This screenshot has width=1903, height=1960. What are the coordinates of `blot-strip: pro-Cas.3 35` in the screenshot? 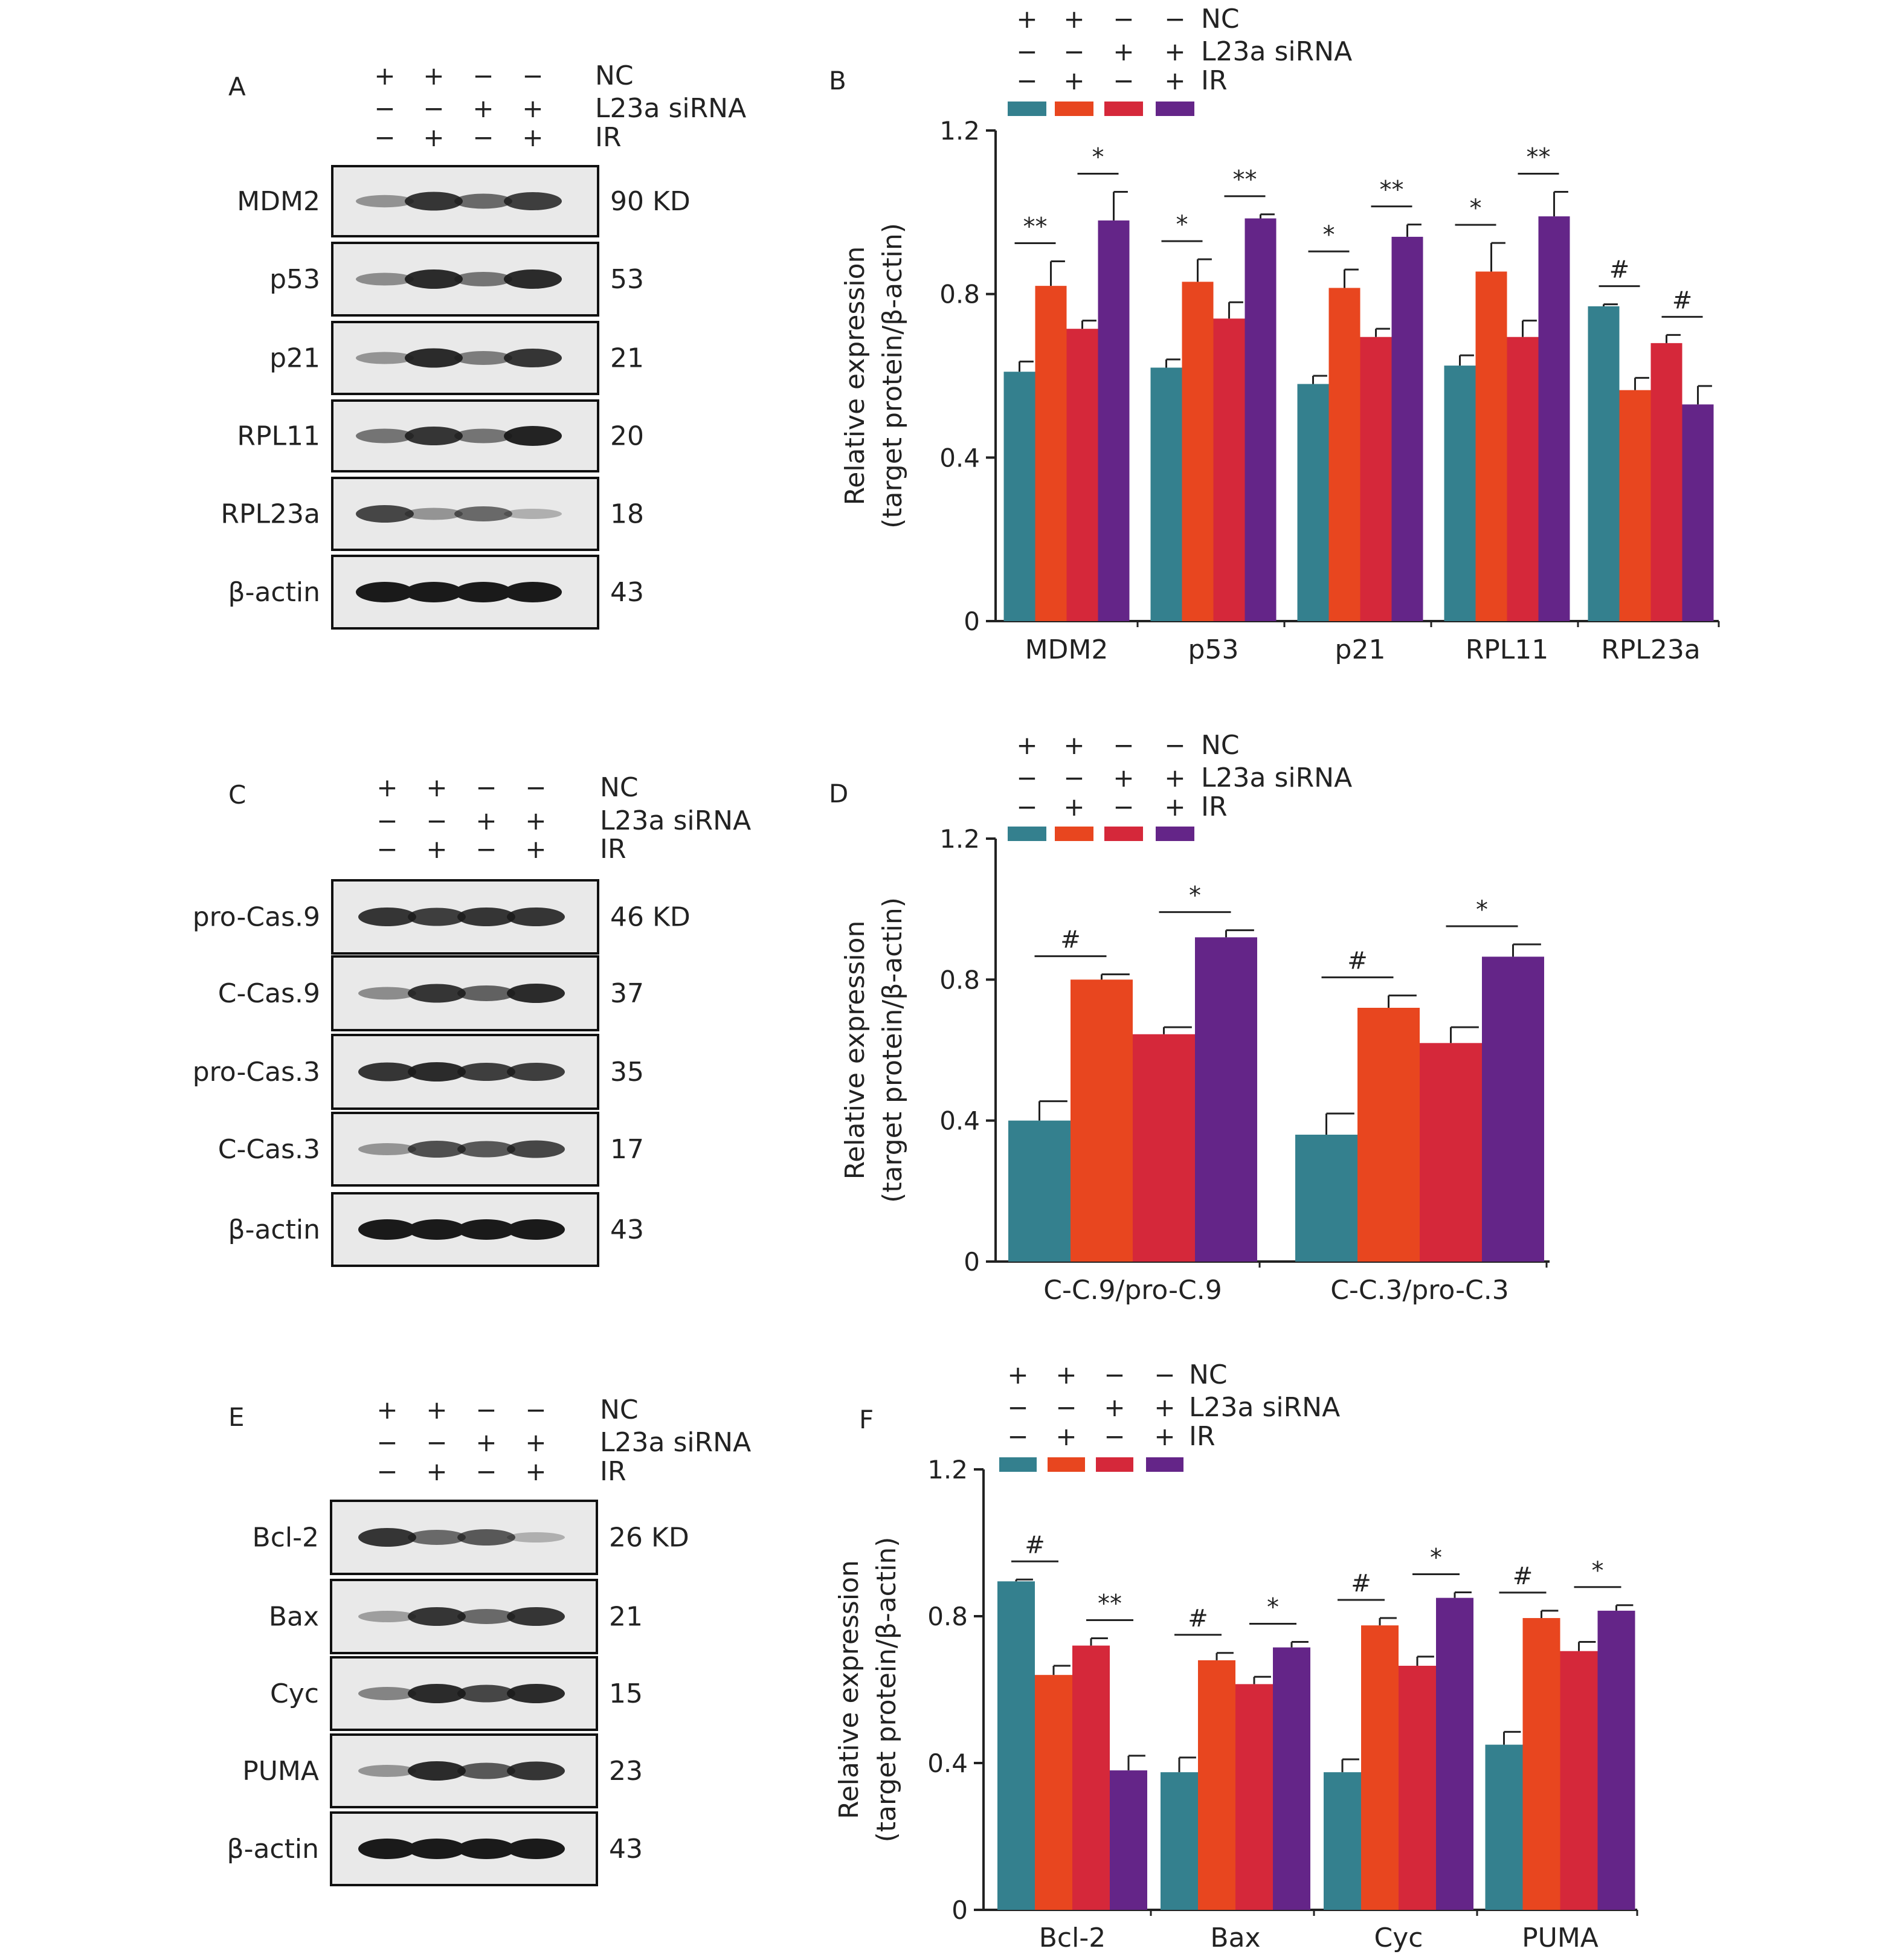 It's located at (418, 1072).